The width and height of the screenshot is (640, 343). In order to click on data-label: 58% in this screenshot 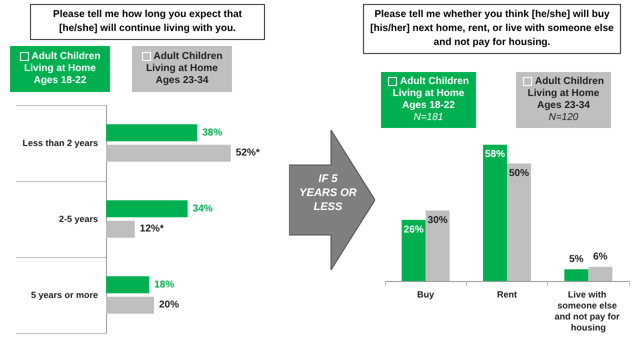, I will do `click(495, 154)`.